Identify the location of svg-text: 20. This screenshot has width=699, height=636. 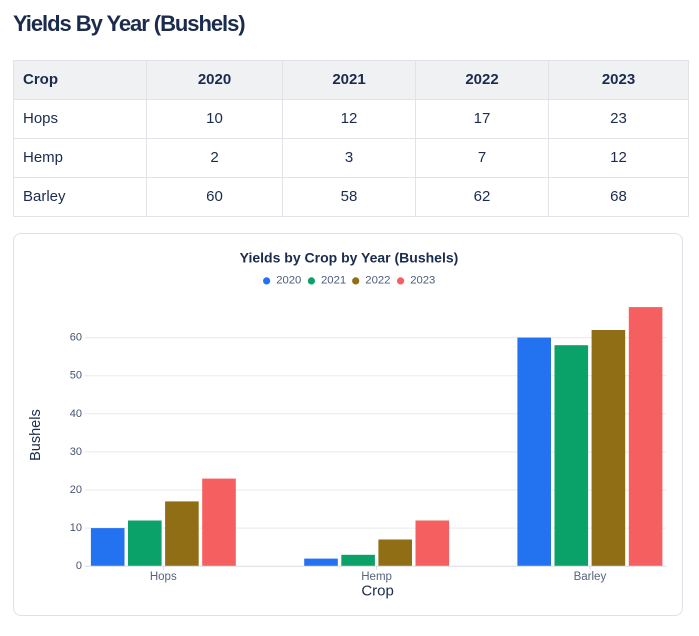
(76, 490).